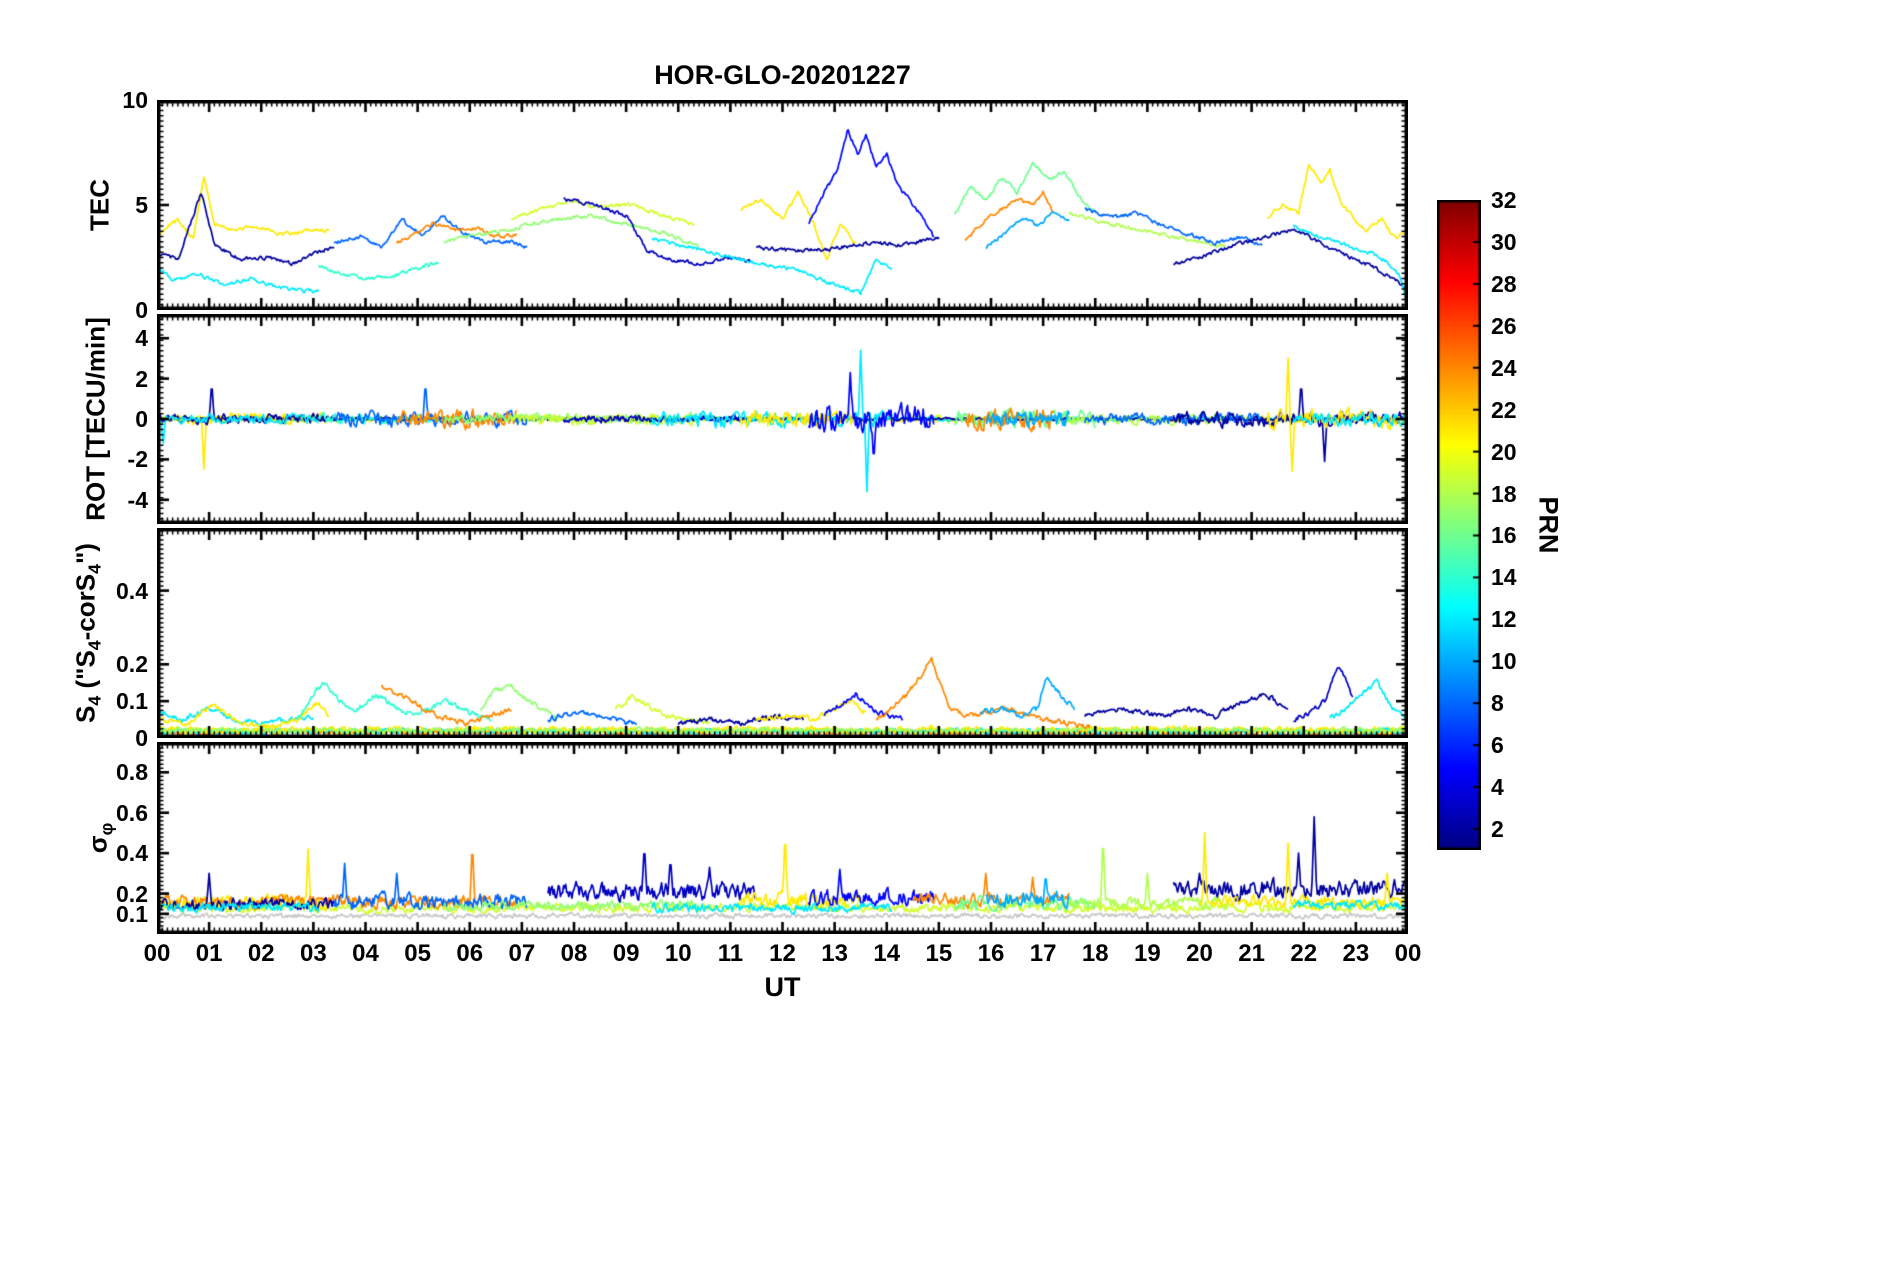  I want to click on x-tick-label: 22, so click(1304, 953).